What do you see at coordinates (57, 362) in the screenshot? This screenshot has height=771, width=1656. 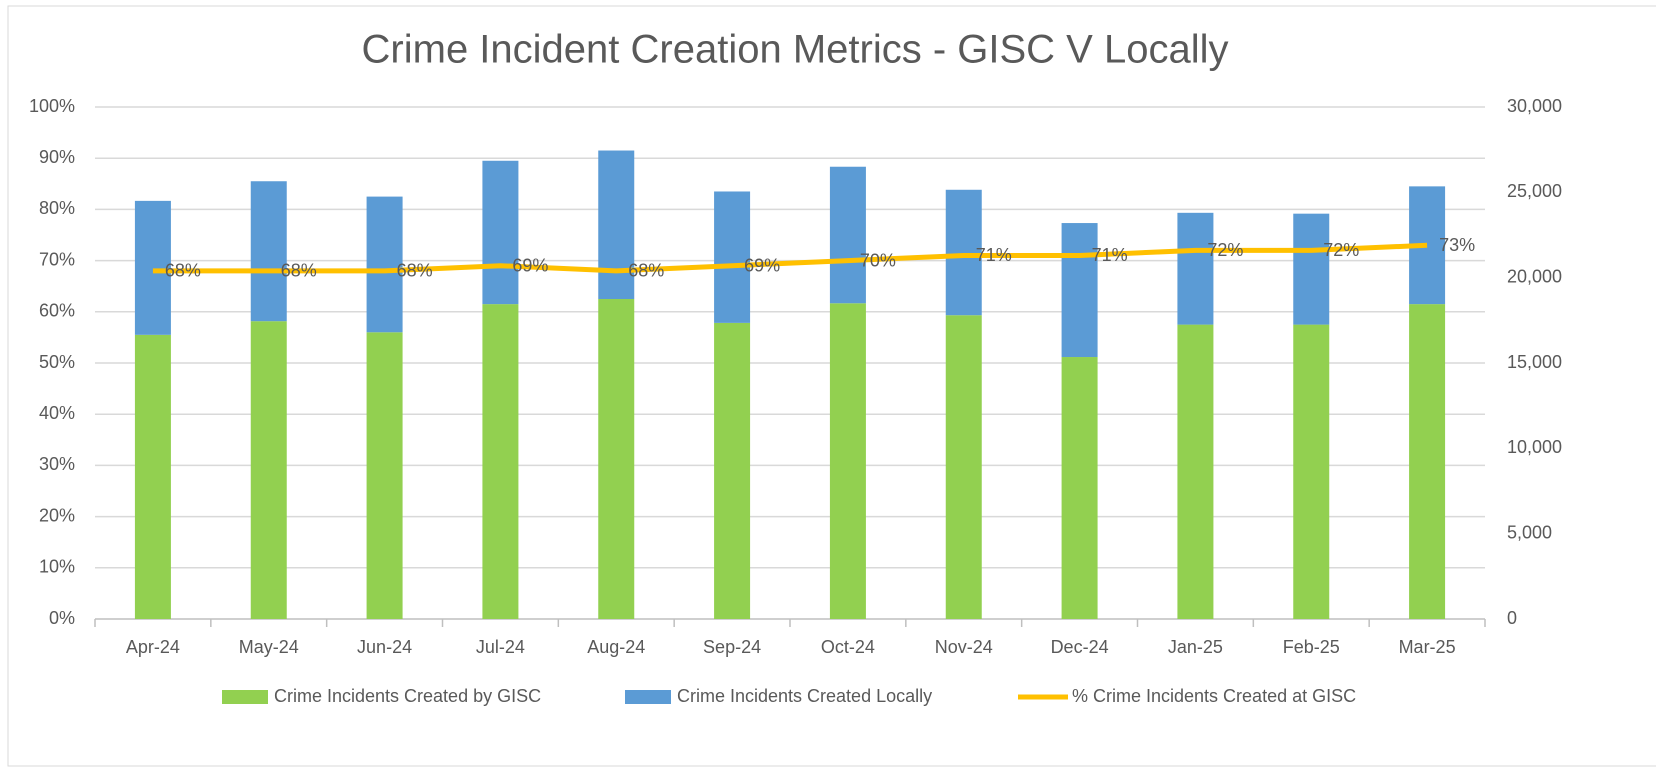 I see `y-tick-label: 50%` at bounding box center [57, 362].